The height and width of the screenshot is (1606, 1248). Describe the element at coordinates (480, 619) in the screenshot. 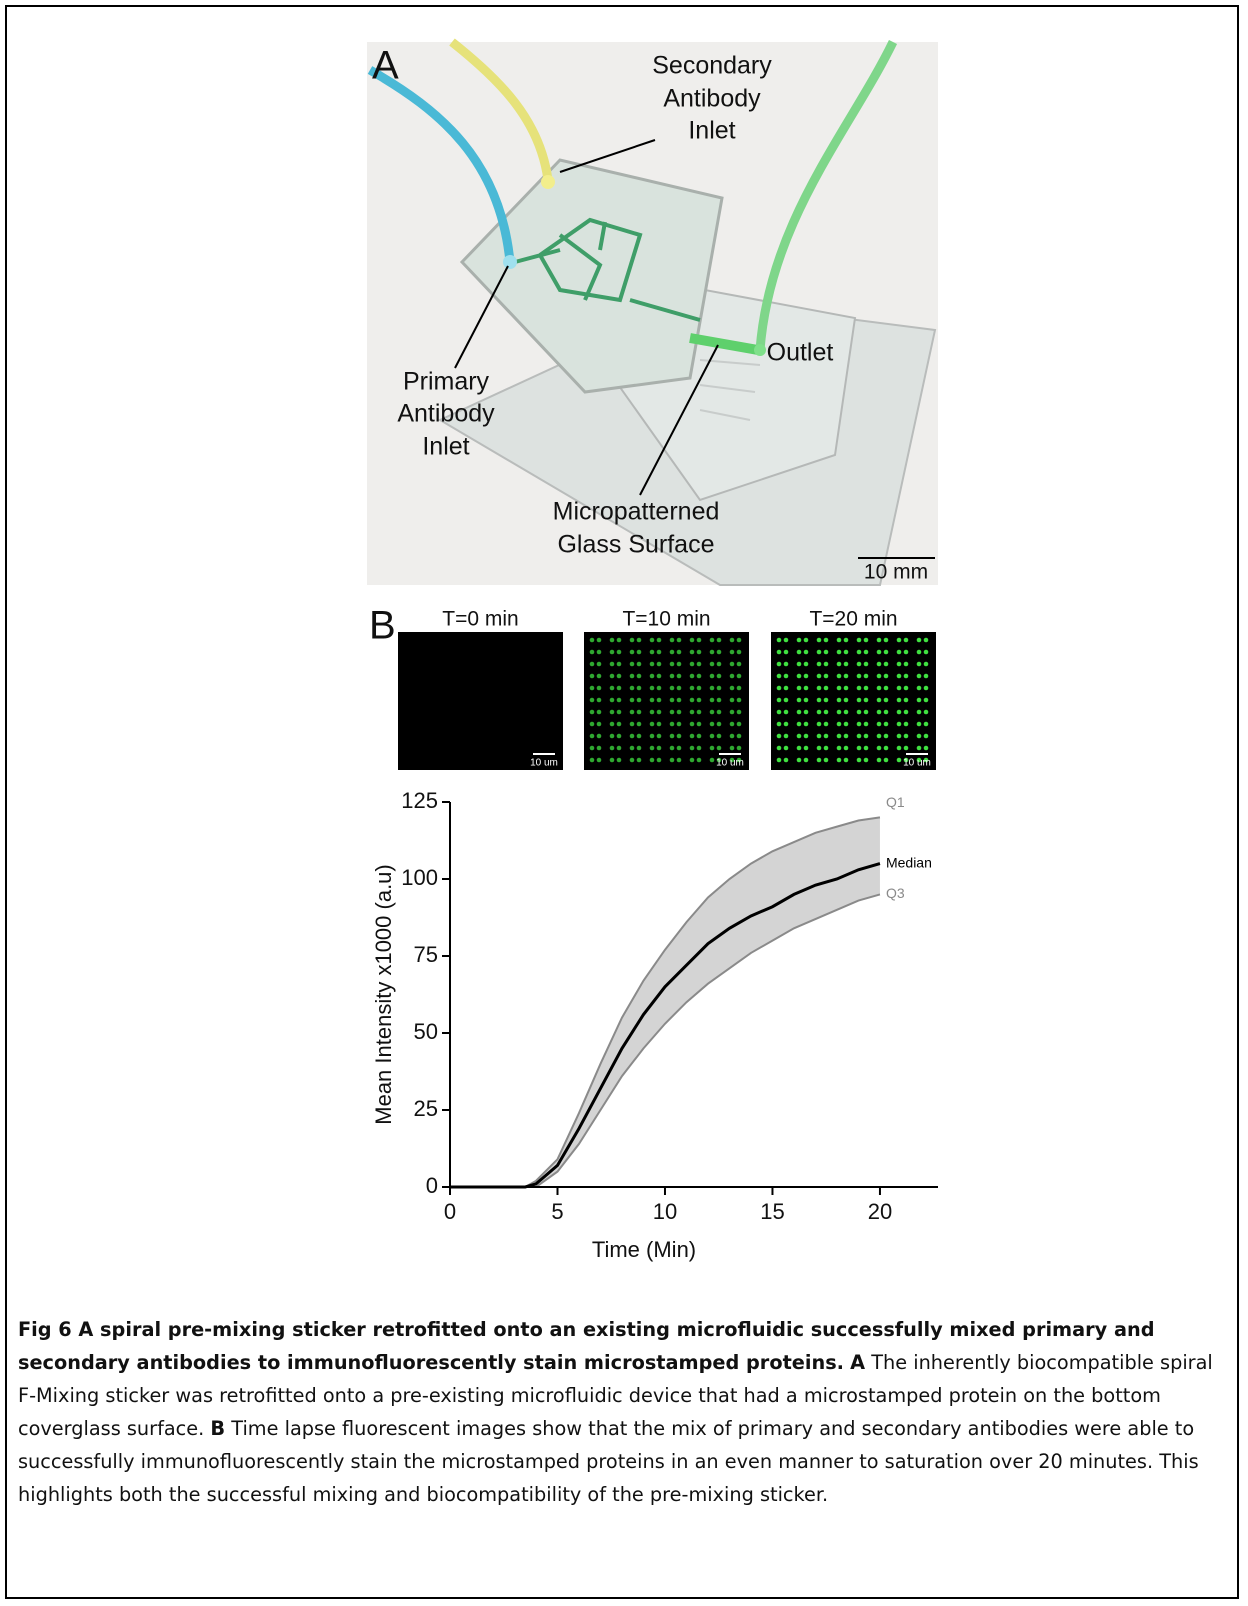

I see `image-title: T=0 min` at that location.